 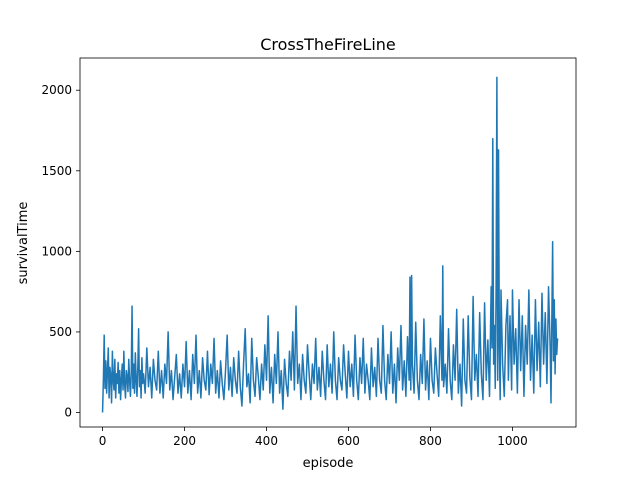 What do you see at coordinates (328, 463) in the screenshot?
I see `x-axis-label: episode` at bounding box center [328, 463].